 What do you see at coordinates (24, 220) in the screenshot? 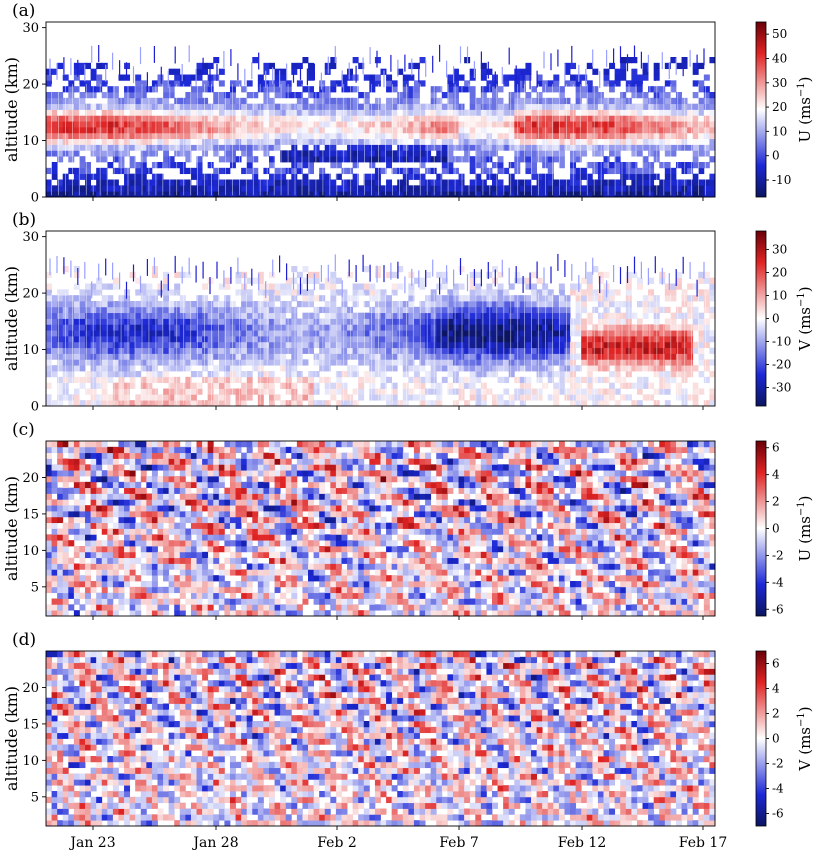
I see `panel-label: (b)` at bounding box center [24, 220].